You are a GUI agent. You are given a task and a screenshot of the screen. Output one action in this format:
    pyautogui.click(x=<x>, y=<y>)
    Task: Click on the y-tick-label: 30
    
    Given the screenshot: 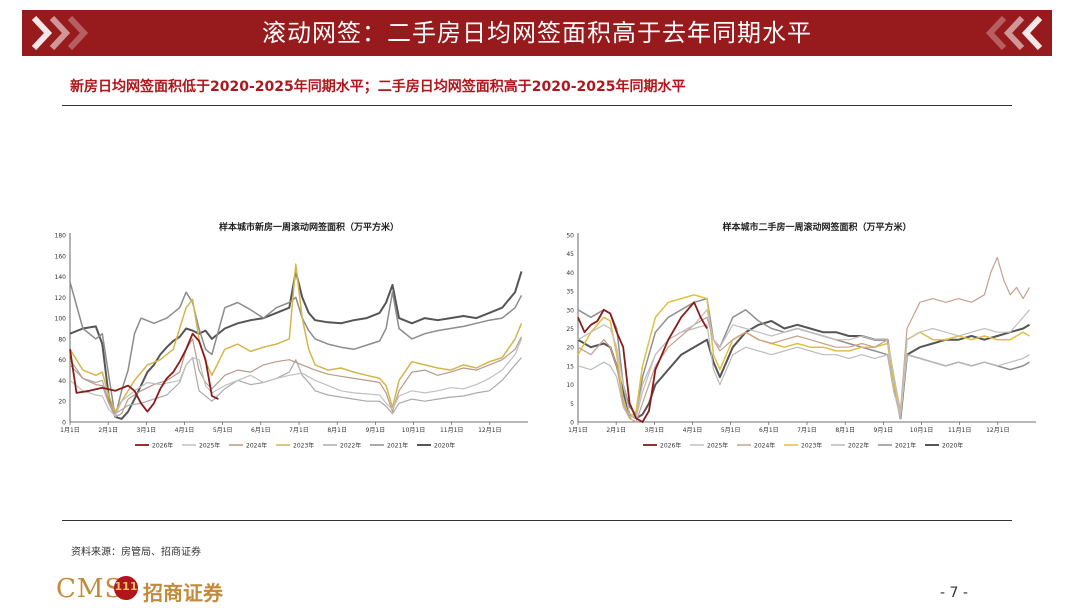 What is the action you would take?
    pyautogui.click(x=570, y=310)
    